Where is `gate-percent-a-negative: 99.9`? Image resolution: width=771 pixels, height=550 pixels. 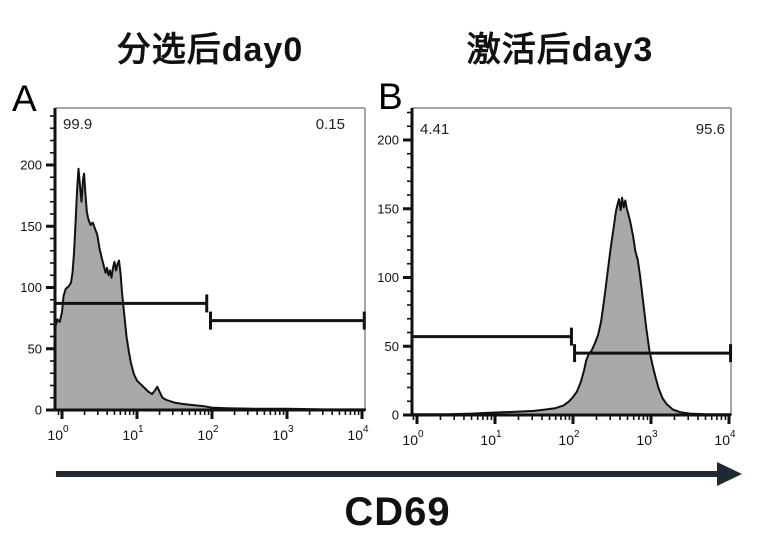
gate-percent-a-negative: 99.9 is located at coordinates (78, 124).